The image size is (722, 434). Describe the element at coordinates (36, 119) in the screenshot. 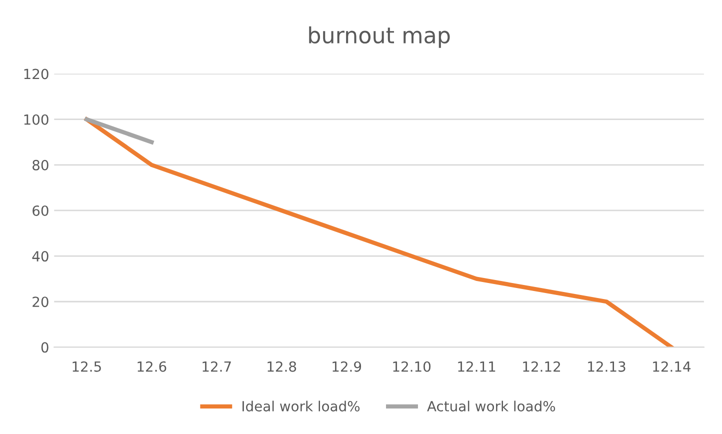

I see `y-tick-label: 100` at that location.